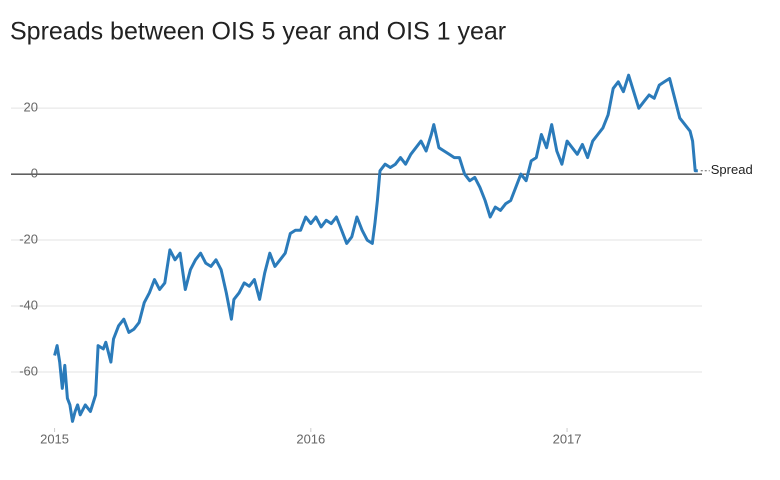  I want to click on y-tick-label: -60, so click(28, 370).